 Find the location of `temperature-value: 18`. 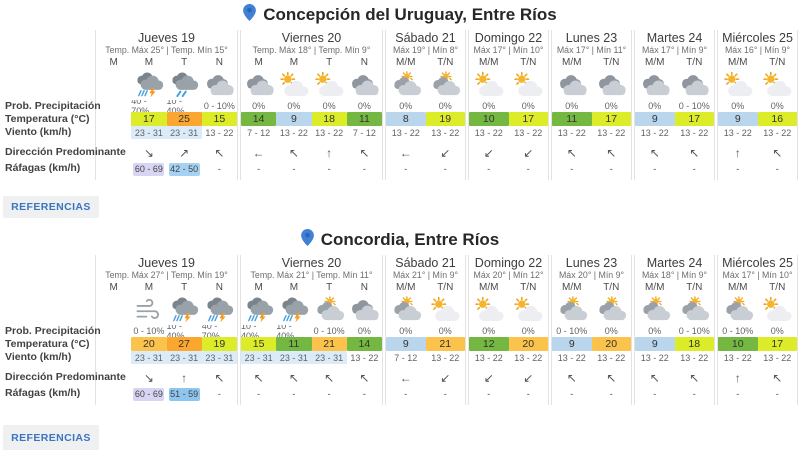

temperature-value: 18 is located at coordinates (329, 119).